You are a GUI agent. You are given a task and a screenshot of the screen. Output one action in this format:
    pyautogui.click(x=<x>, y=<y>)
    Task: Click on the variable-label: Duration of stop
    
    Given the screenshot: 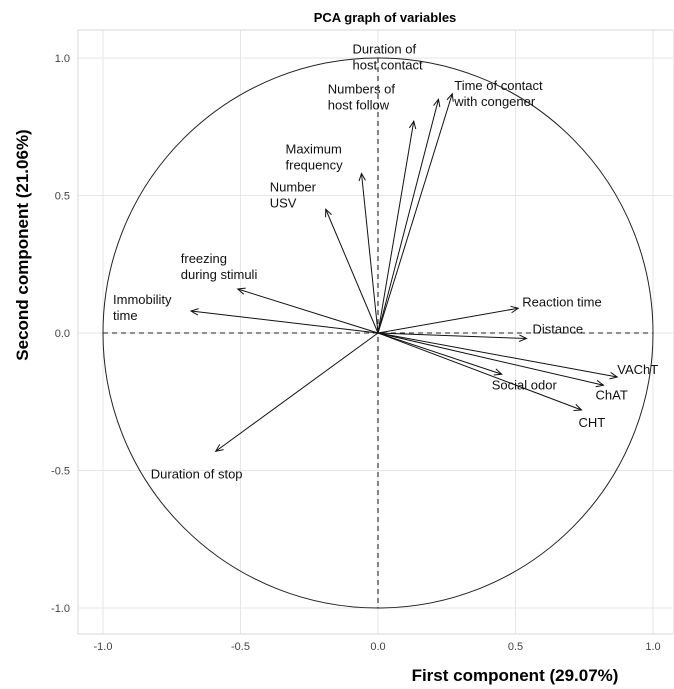 What is the action you would take?
    pyautogui.click(x=197, y=473)
    